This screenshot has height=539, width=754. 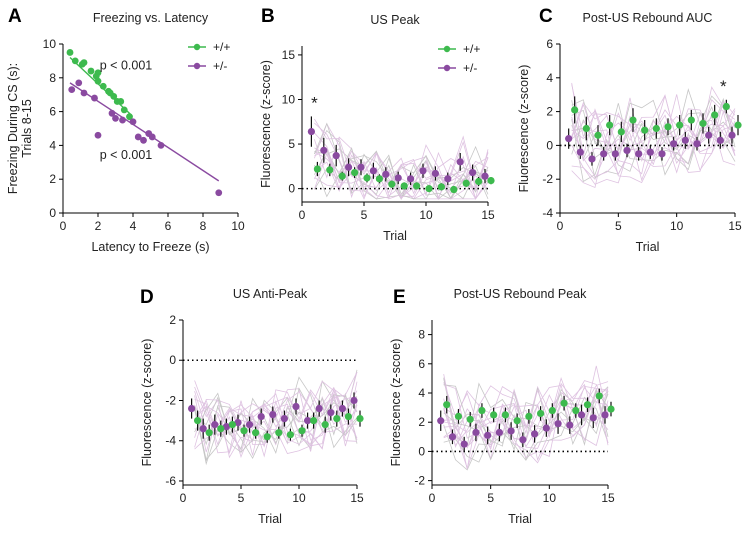 What do you see at coordinates (421, 335) in the screenshot?
I see `y-tick-label: 8` at bounding box center [421, 335].